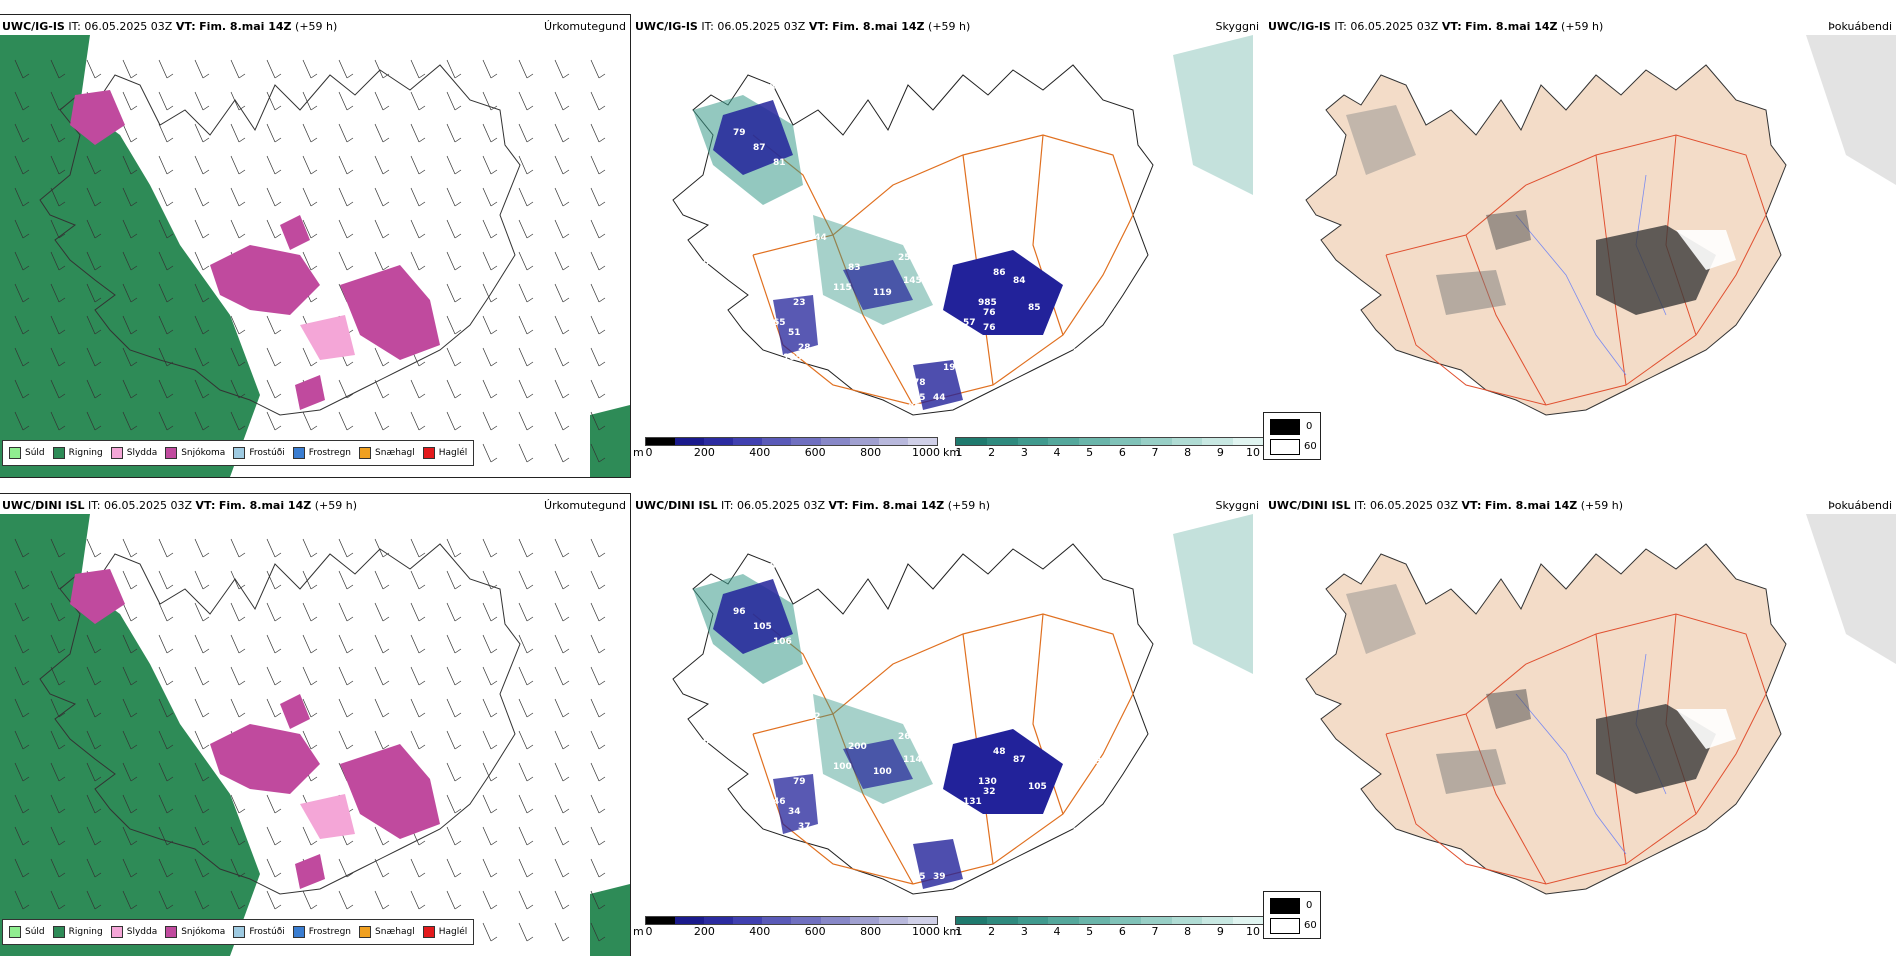  Describe the element at coordinates (817, 238) in the screenshot. I see `cloud-base-label: 344` at that location.